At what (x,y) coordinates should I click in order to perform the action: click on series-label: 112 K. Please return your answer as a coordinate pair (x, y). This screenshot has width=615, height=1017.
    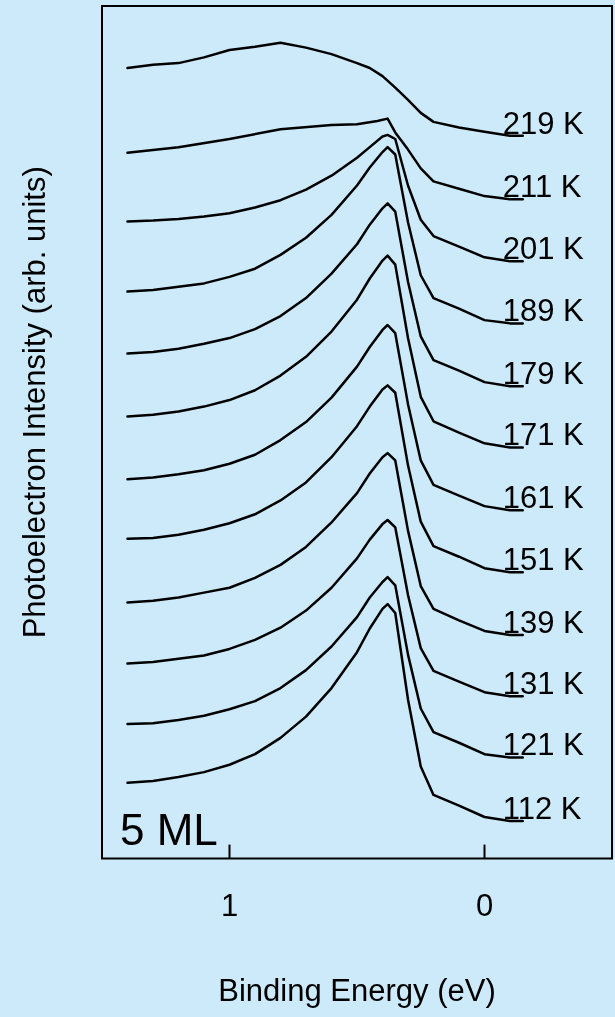
    Looking at the image, I should click on (542, 809).